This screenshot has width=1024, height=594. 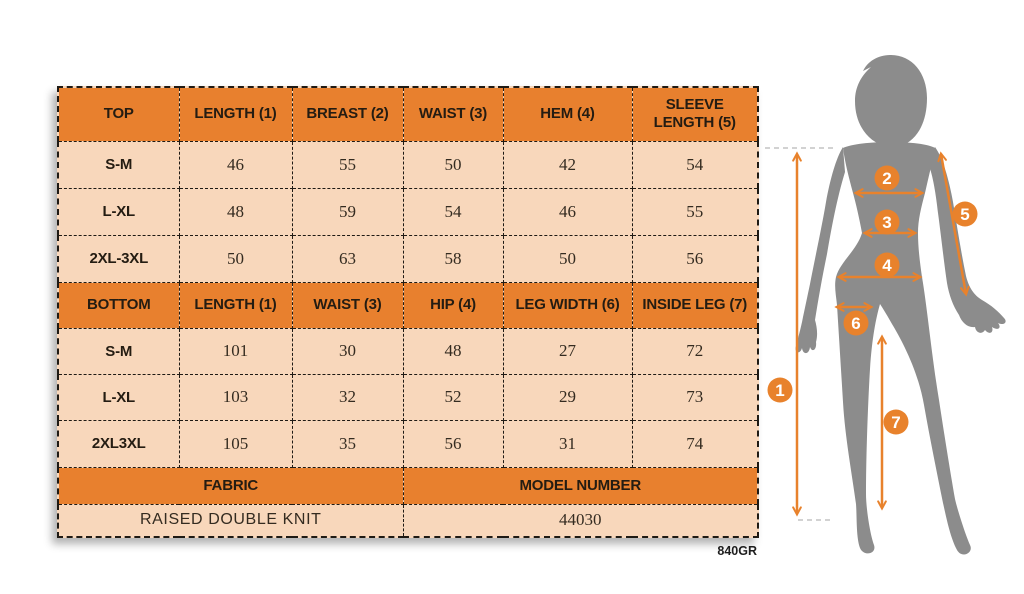 I want to click on table-row: S-M 46 55 50 42 54, so click(x=408, y=164).